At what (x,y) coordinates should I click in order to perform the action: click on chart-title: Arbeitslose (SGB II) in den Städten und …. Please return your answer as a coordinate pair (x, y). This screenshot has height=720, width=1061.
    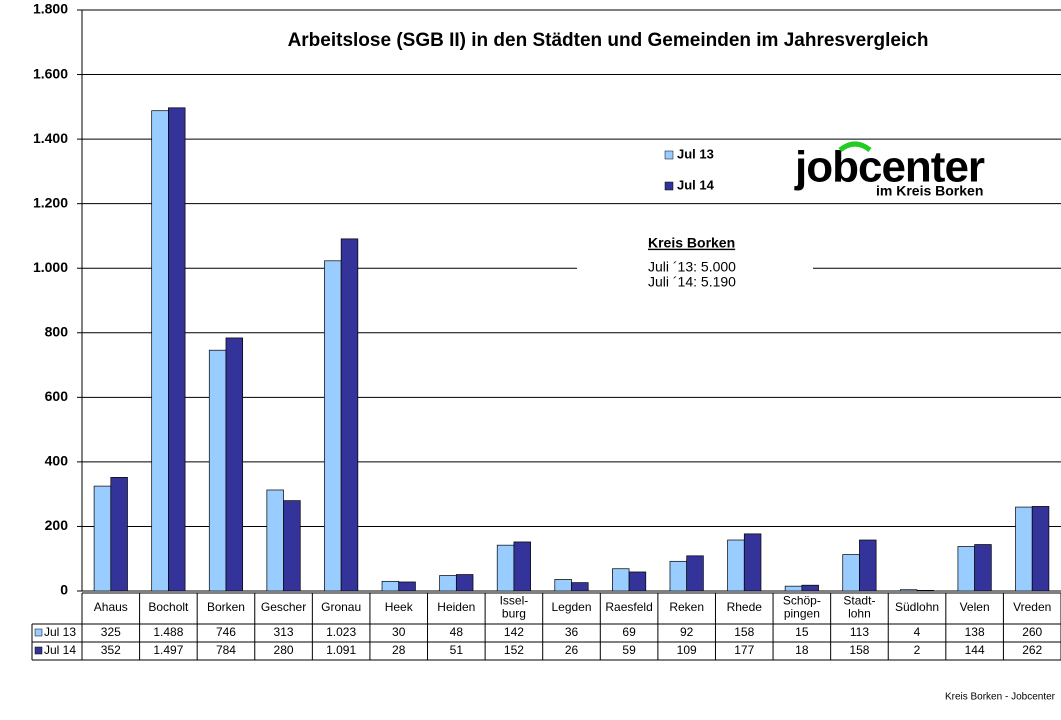
    Looking at the image, I should click on (608, 40).